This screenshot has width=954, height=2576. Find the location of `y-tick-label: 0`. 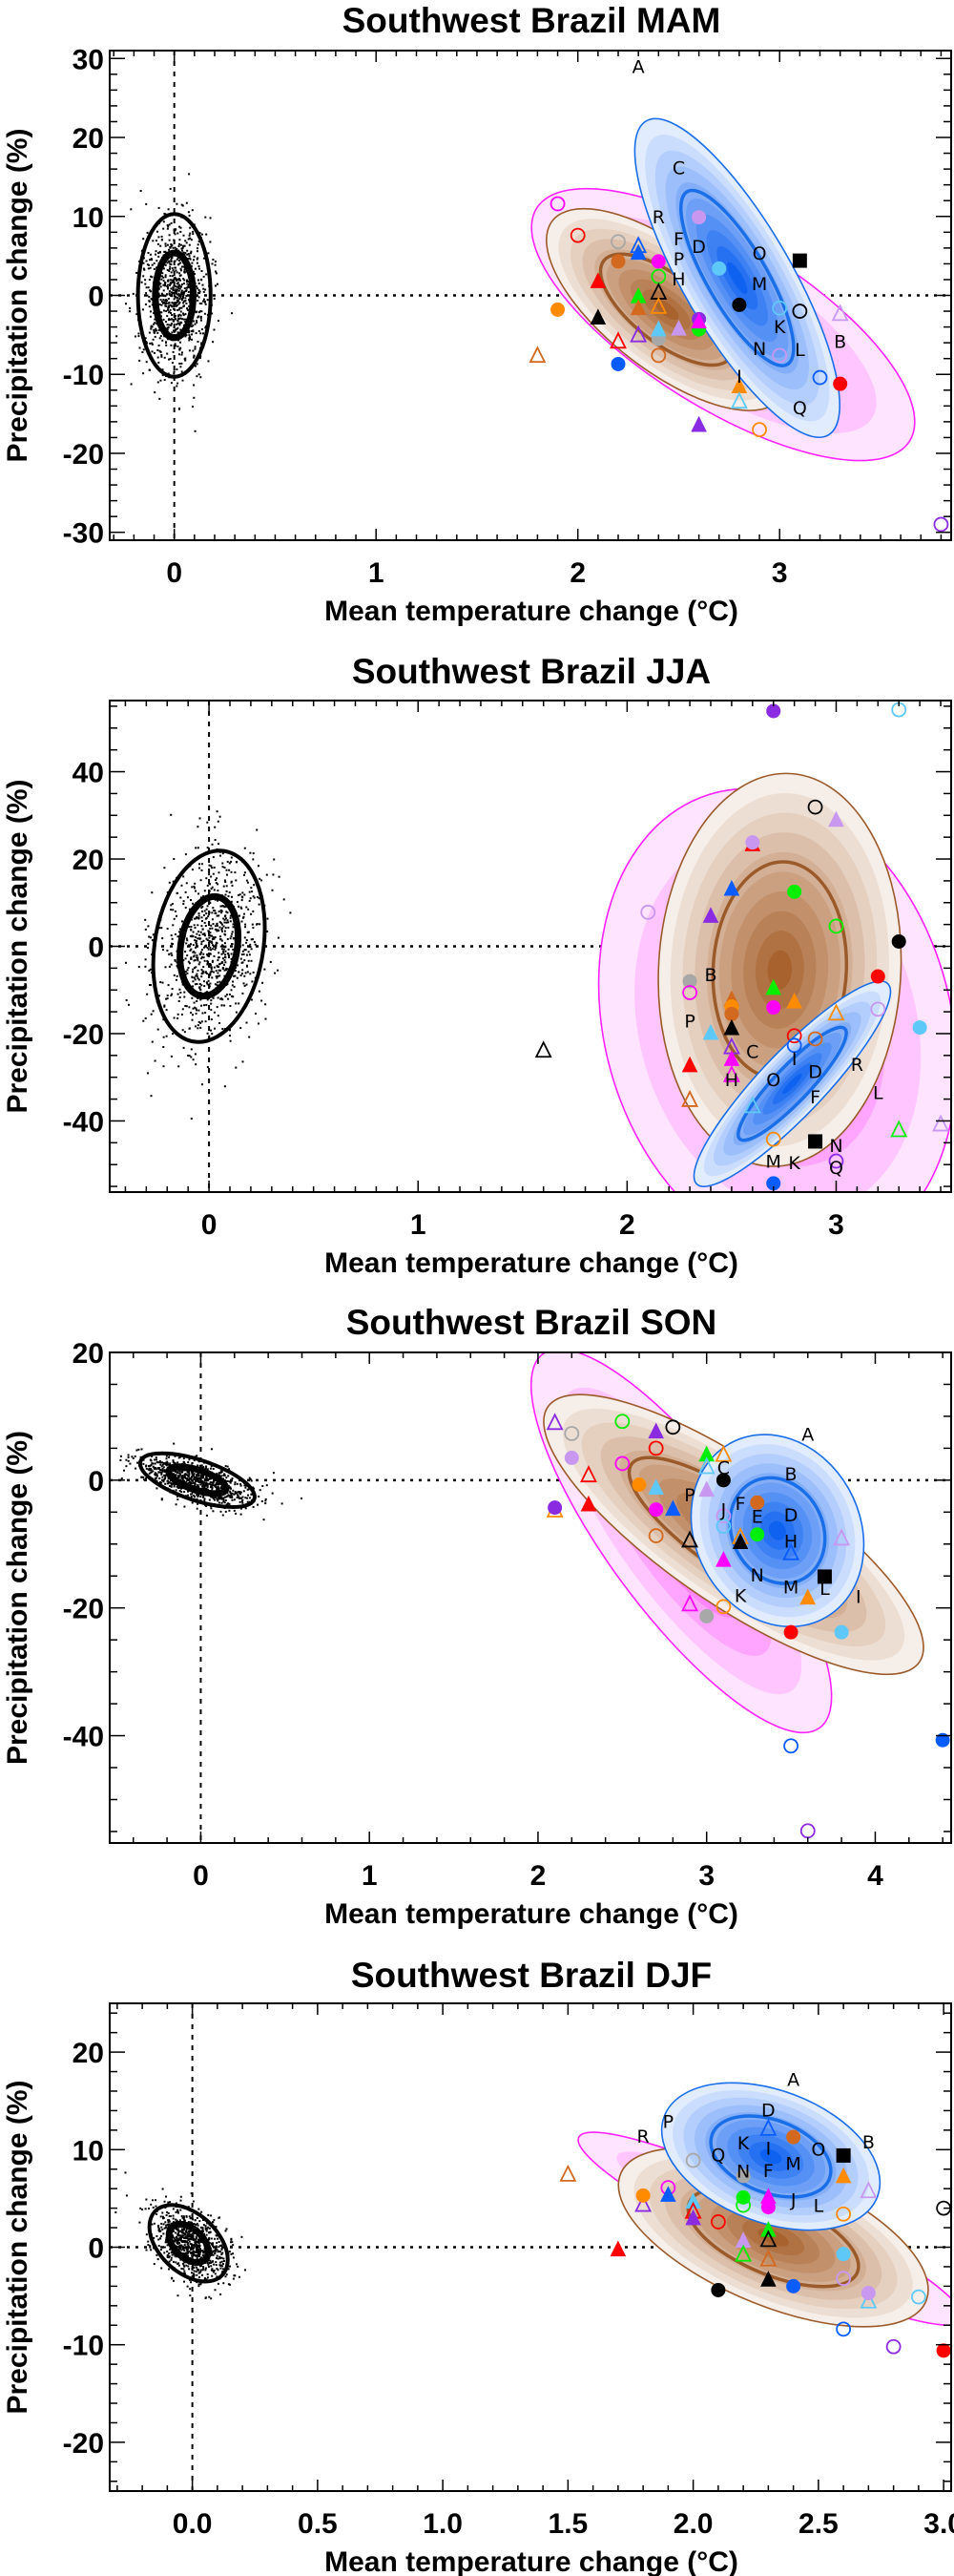

y-tick-label: 0 is located at coordinates (96, 2249).